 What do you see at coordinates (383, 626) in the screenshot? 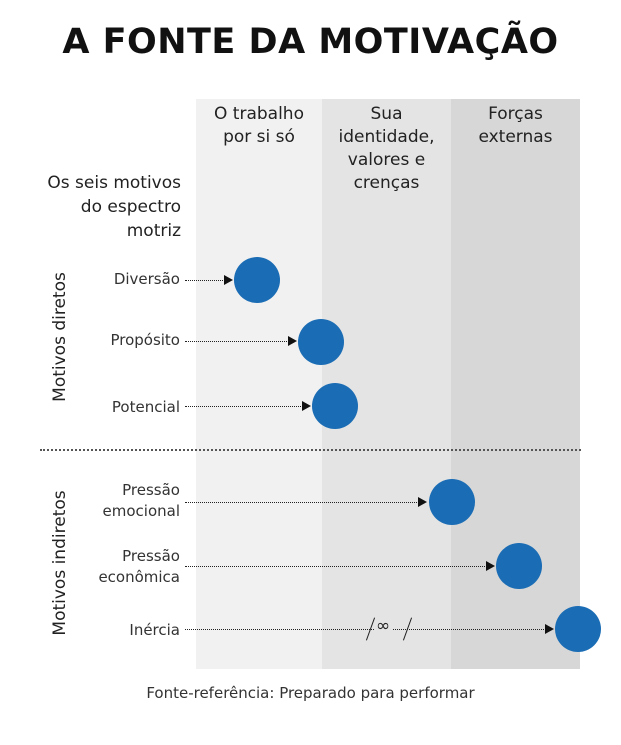
I see `infinity-break-symbol: ∞` at bounding box center [383, 626].